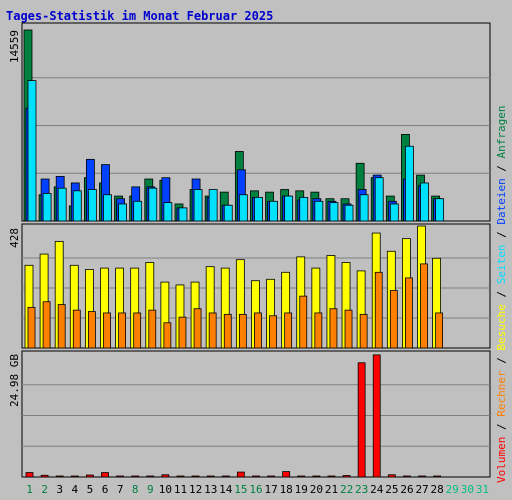 Image resolution: width=512 pixels, height=500 pixels. Describe the element at coordinates (139, 16) in the screenshot. I see `chart-title: Tages-Statistik im Monat Februar 2025` at that location.